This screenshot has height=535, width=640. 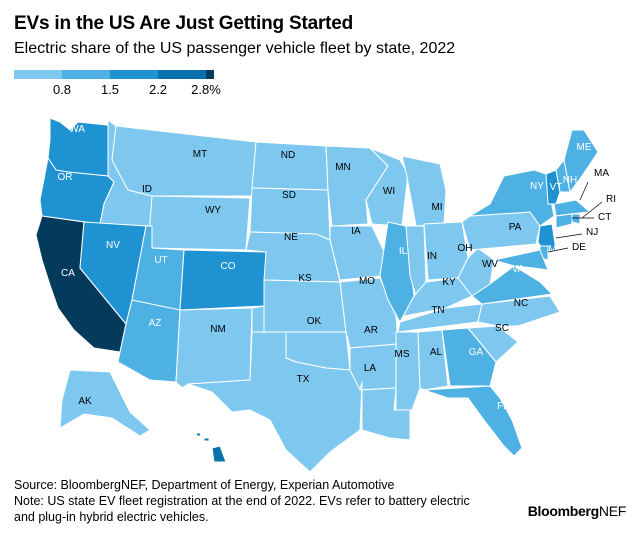 What do you see at coordinates (65, 177) in the screenshot?
I see `state-label-or: OR` at bounding box center [65, 177].